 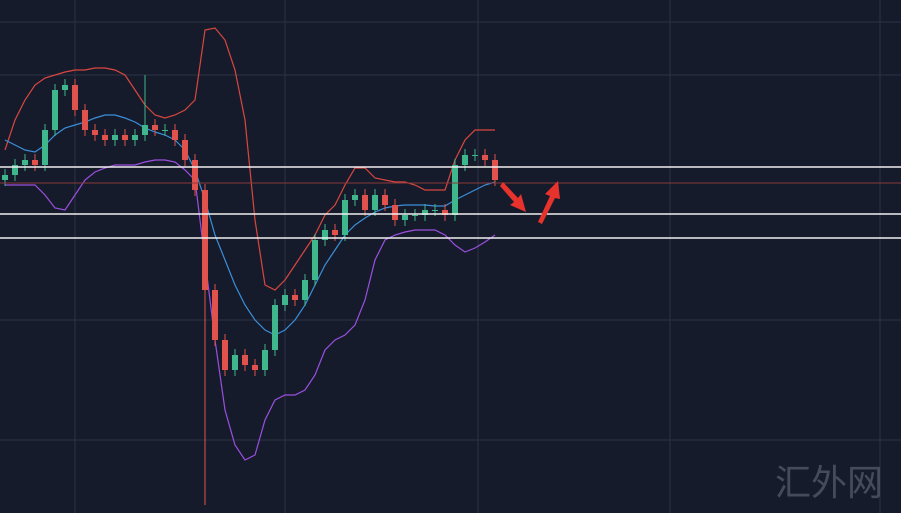 What do you see at coordinates (549, 202) in the screenshot?
I see `arrow-up` at bounding box center [549, 202].